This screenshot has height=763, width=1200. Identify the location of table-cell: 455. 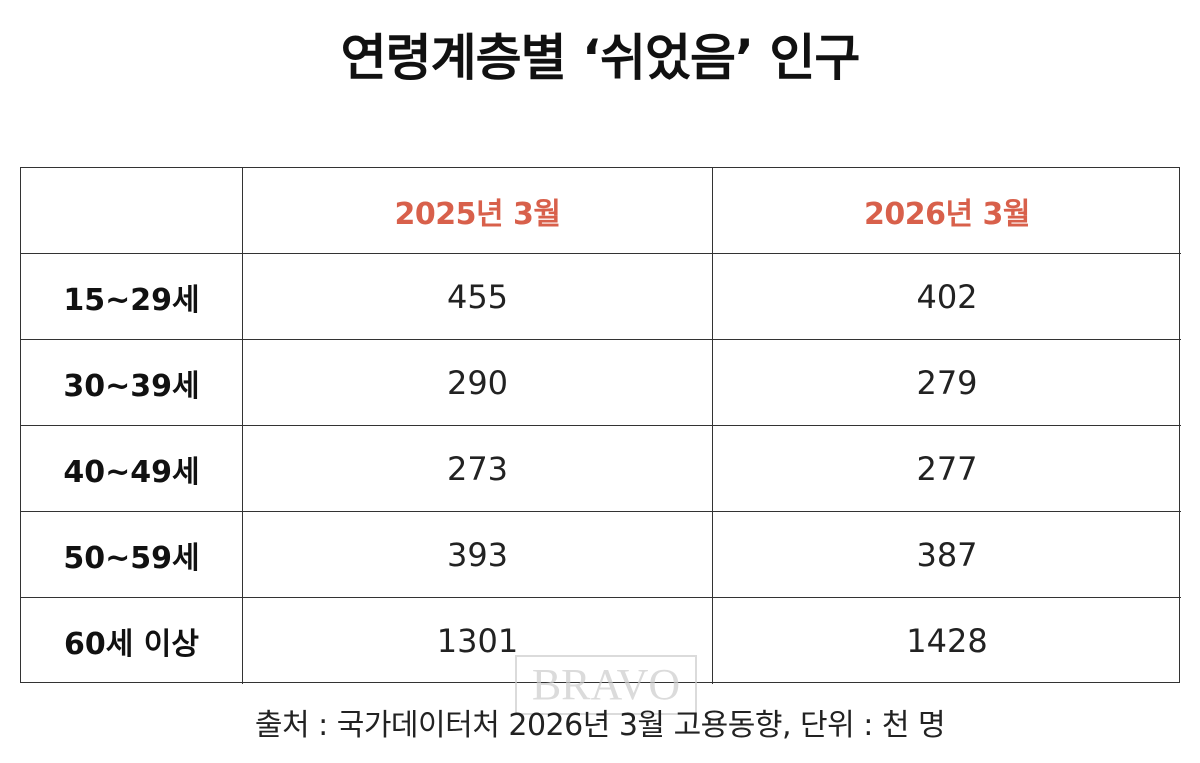
(478, 297).